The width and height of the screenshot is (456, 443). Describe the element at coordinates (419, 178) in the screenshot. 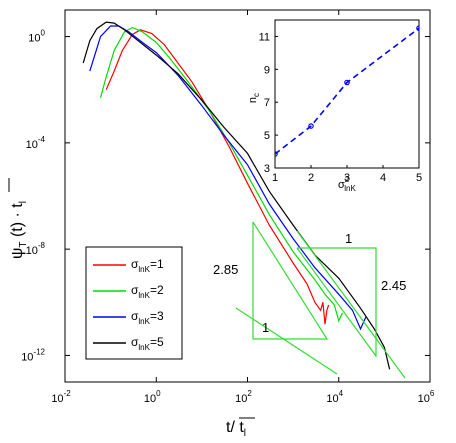

I see `inset-x-tick-label: 5` at that location.